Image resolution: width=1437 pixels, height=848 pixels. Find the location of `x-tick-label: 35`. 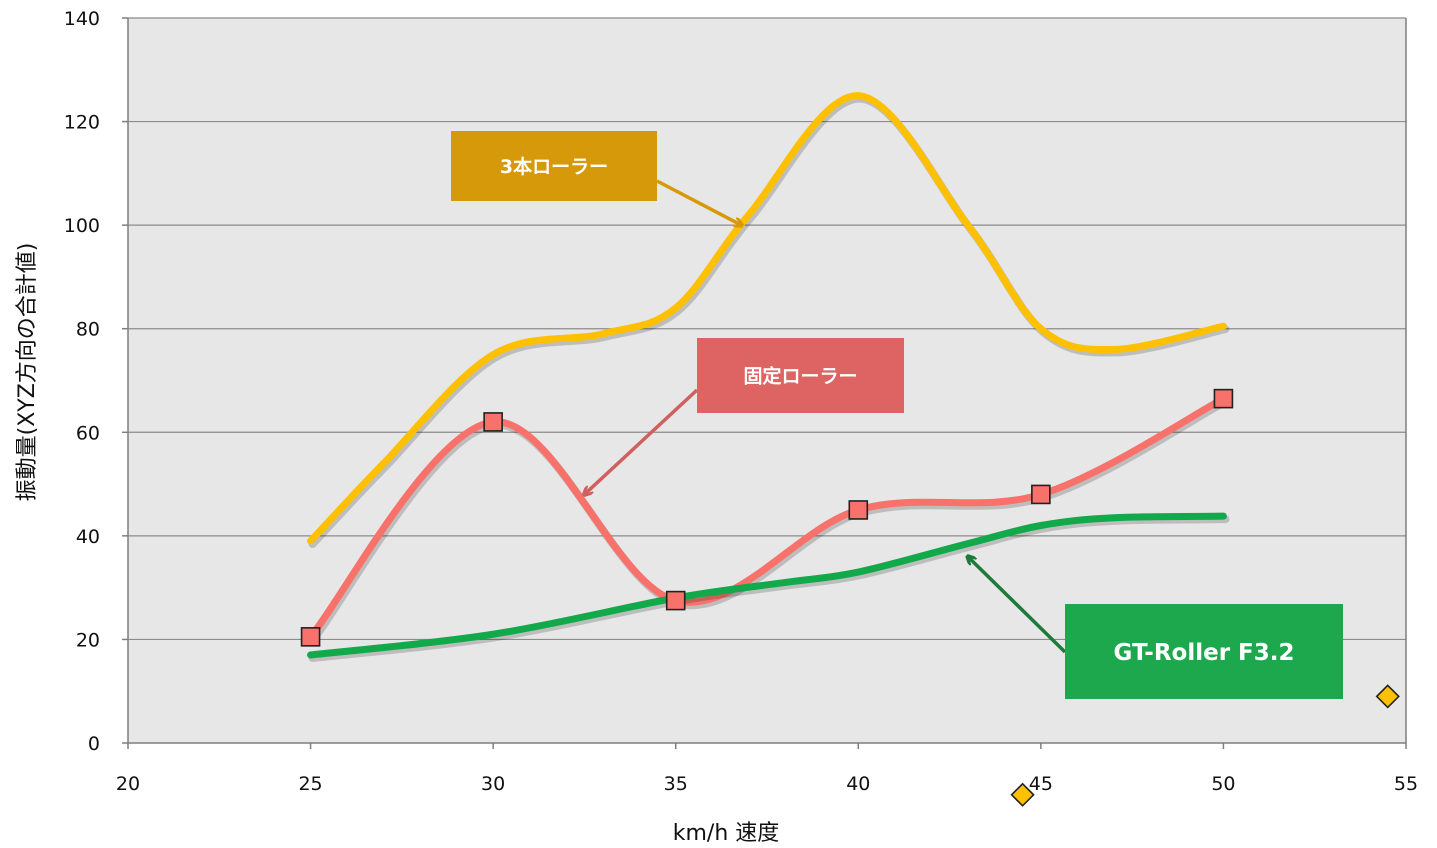

x-tick-label: 35 is located at coordinates (676, 784).